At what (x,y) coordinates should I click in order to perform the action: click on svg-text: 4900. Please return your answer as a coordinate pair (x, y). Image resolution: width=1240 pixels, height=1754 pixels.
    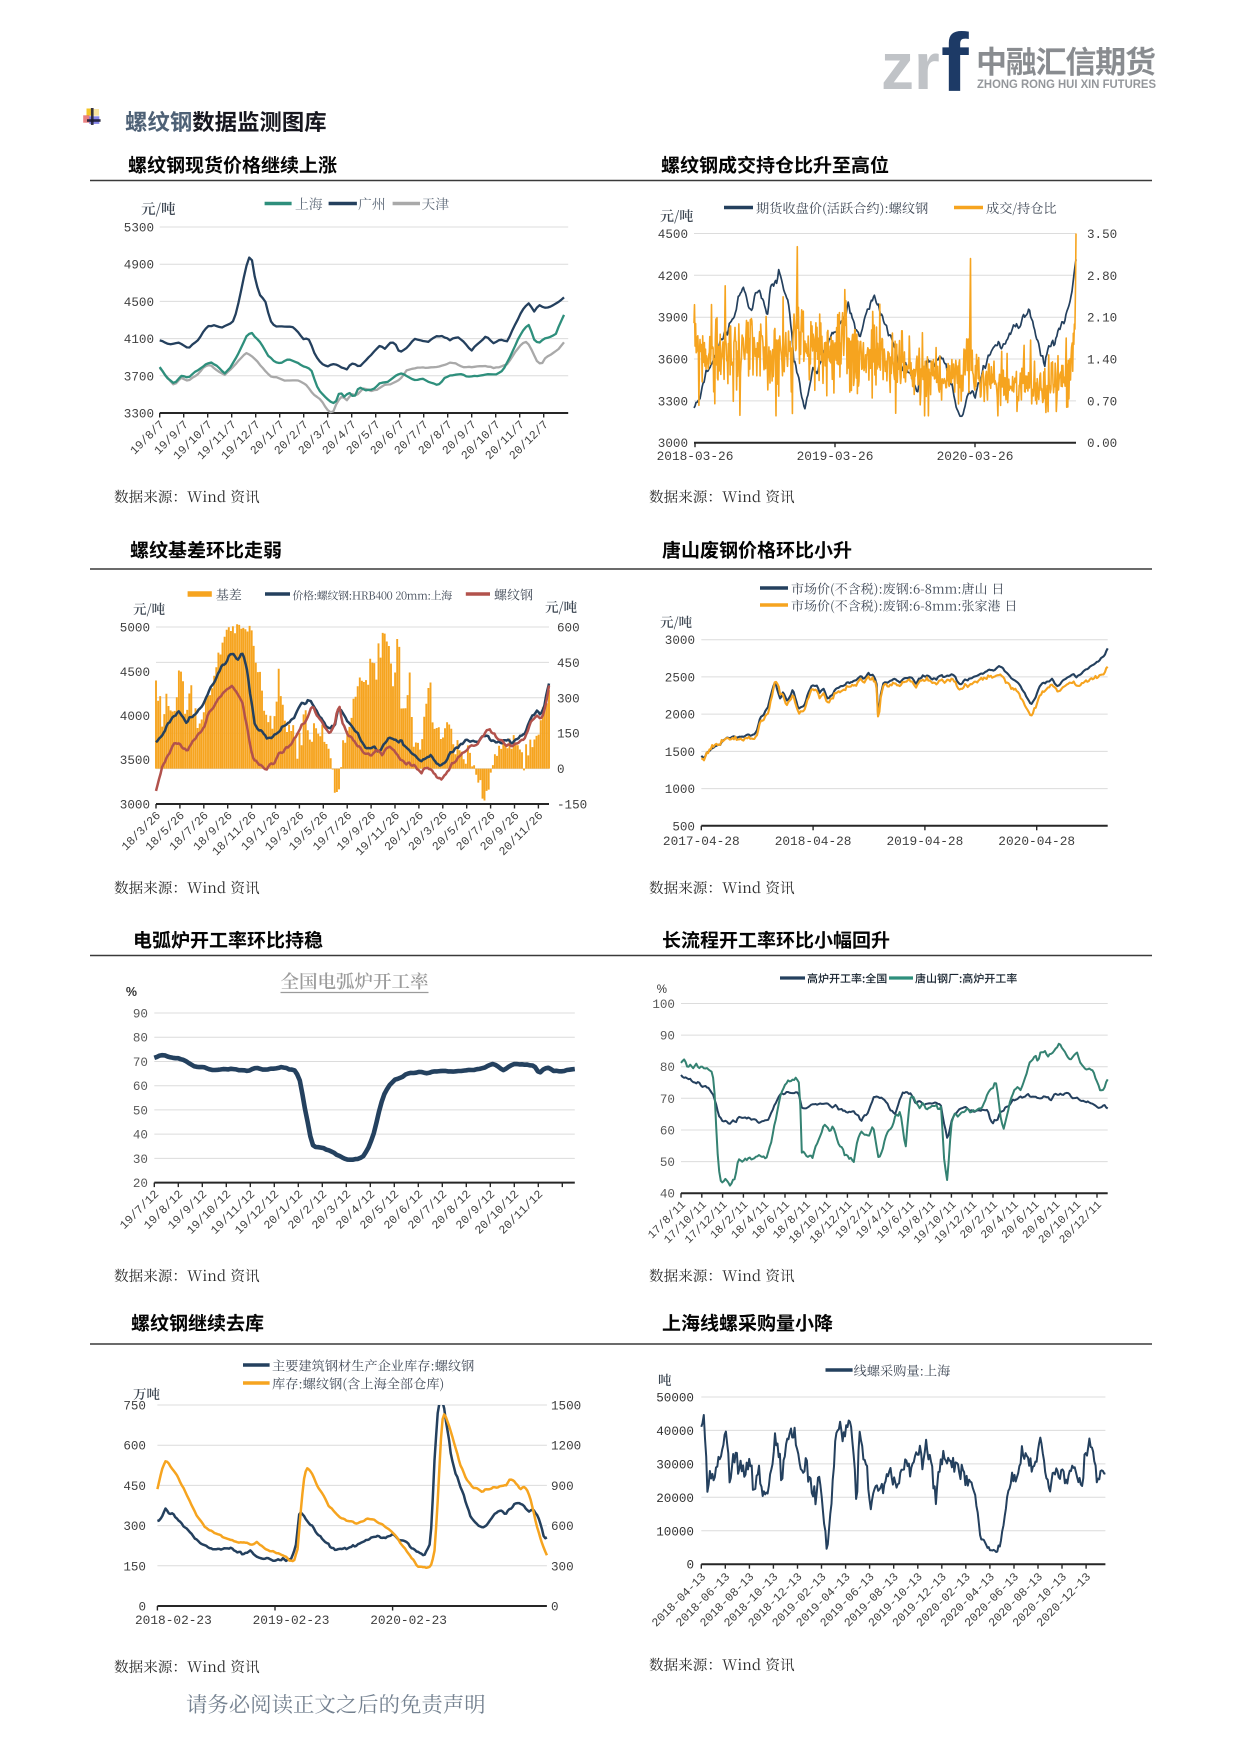
    Looking at the image, I should click on (139, 266).